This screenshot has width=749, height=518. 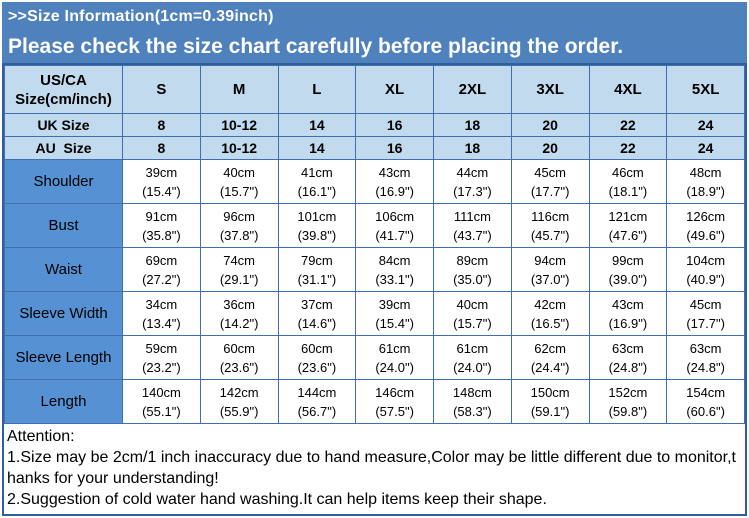 What do you see at coordinates (705, 225) in the screenshot?
I see `measure-value-cell: 126cm (49.6")` at bounding box center [705, 225].